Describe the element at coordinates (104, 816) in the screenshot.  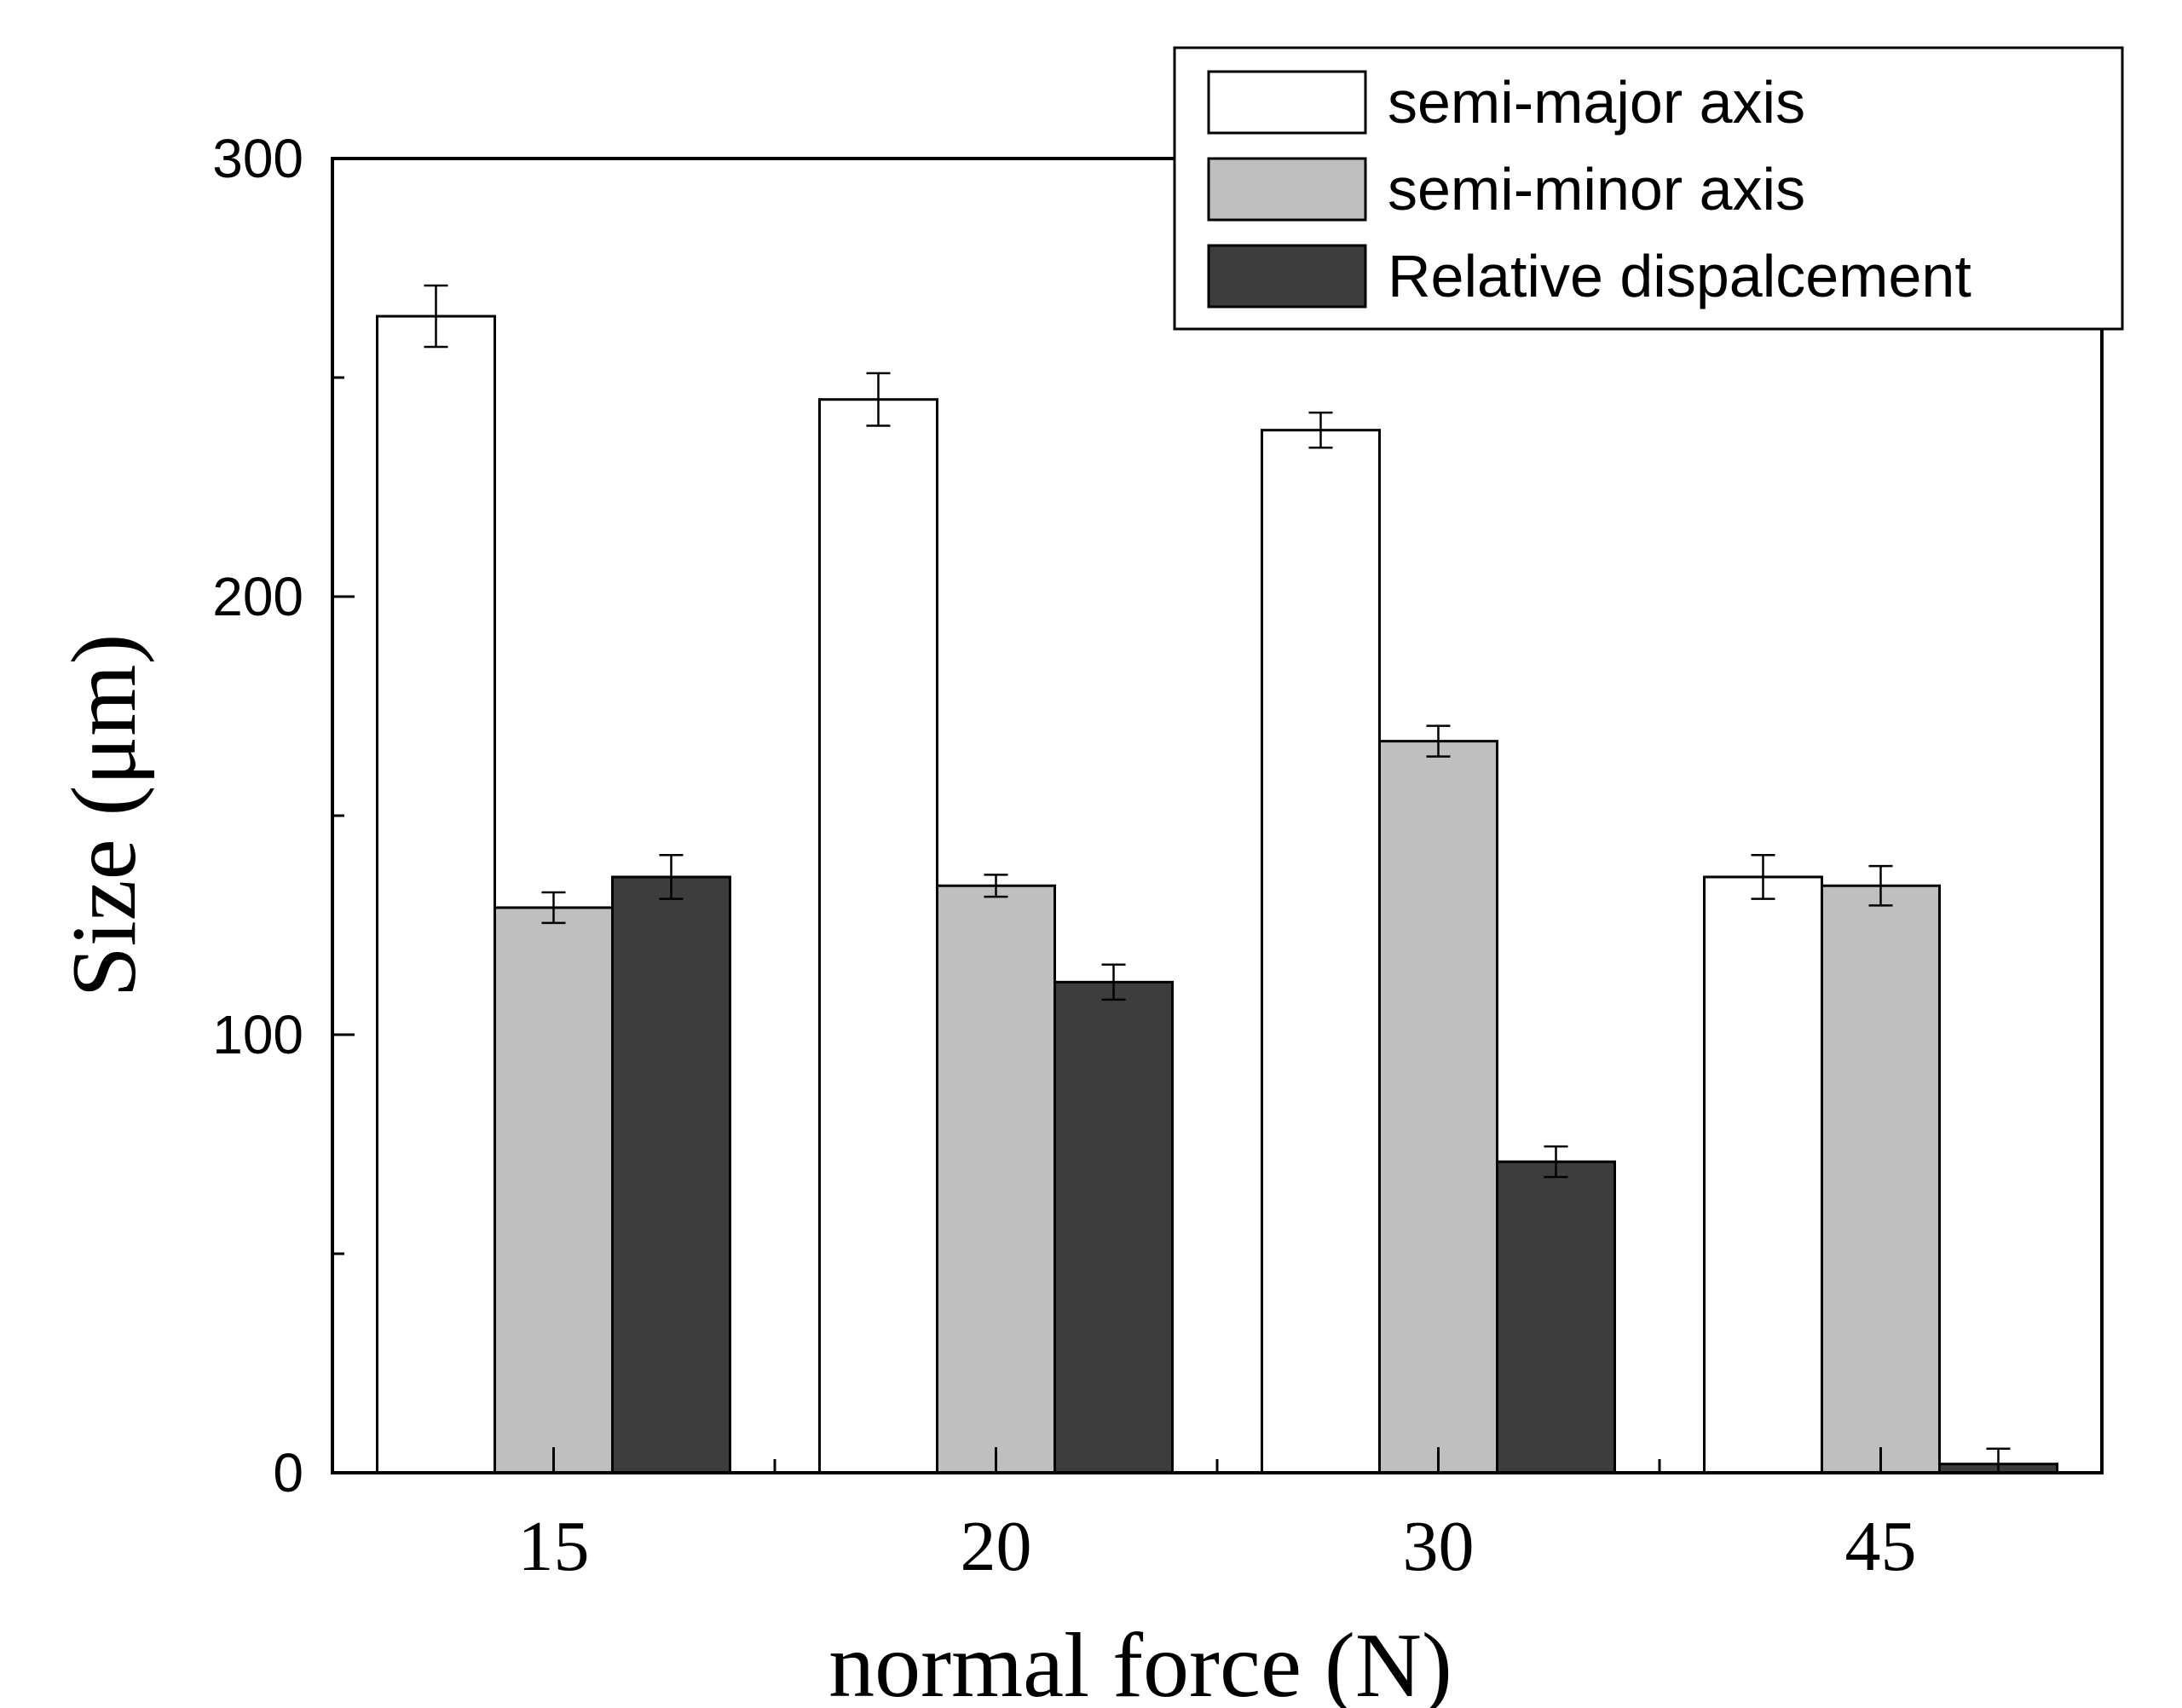
I see `y-axis-title: Size (μm)` at that location.